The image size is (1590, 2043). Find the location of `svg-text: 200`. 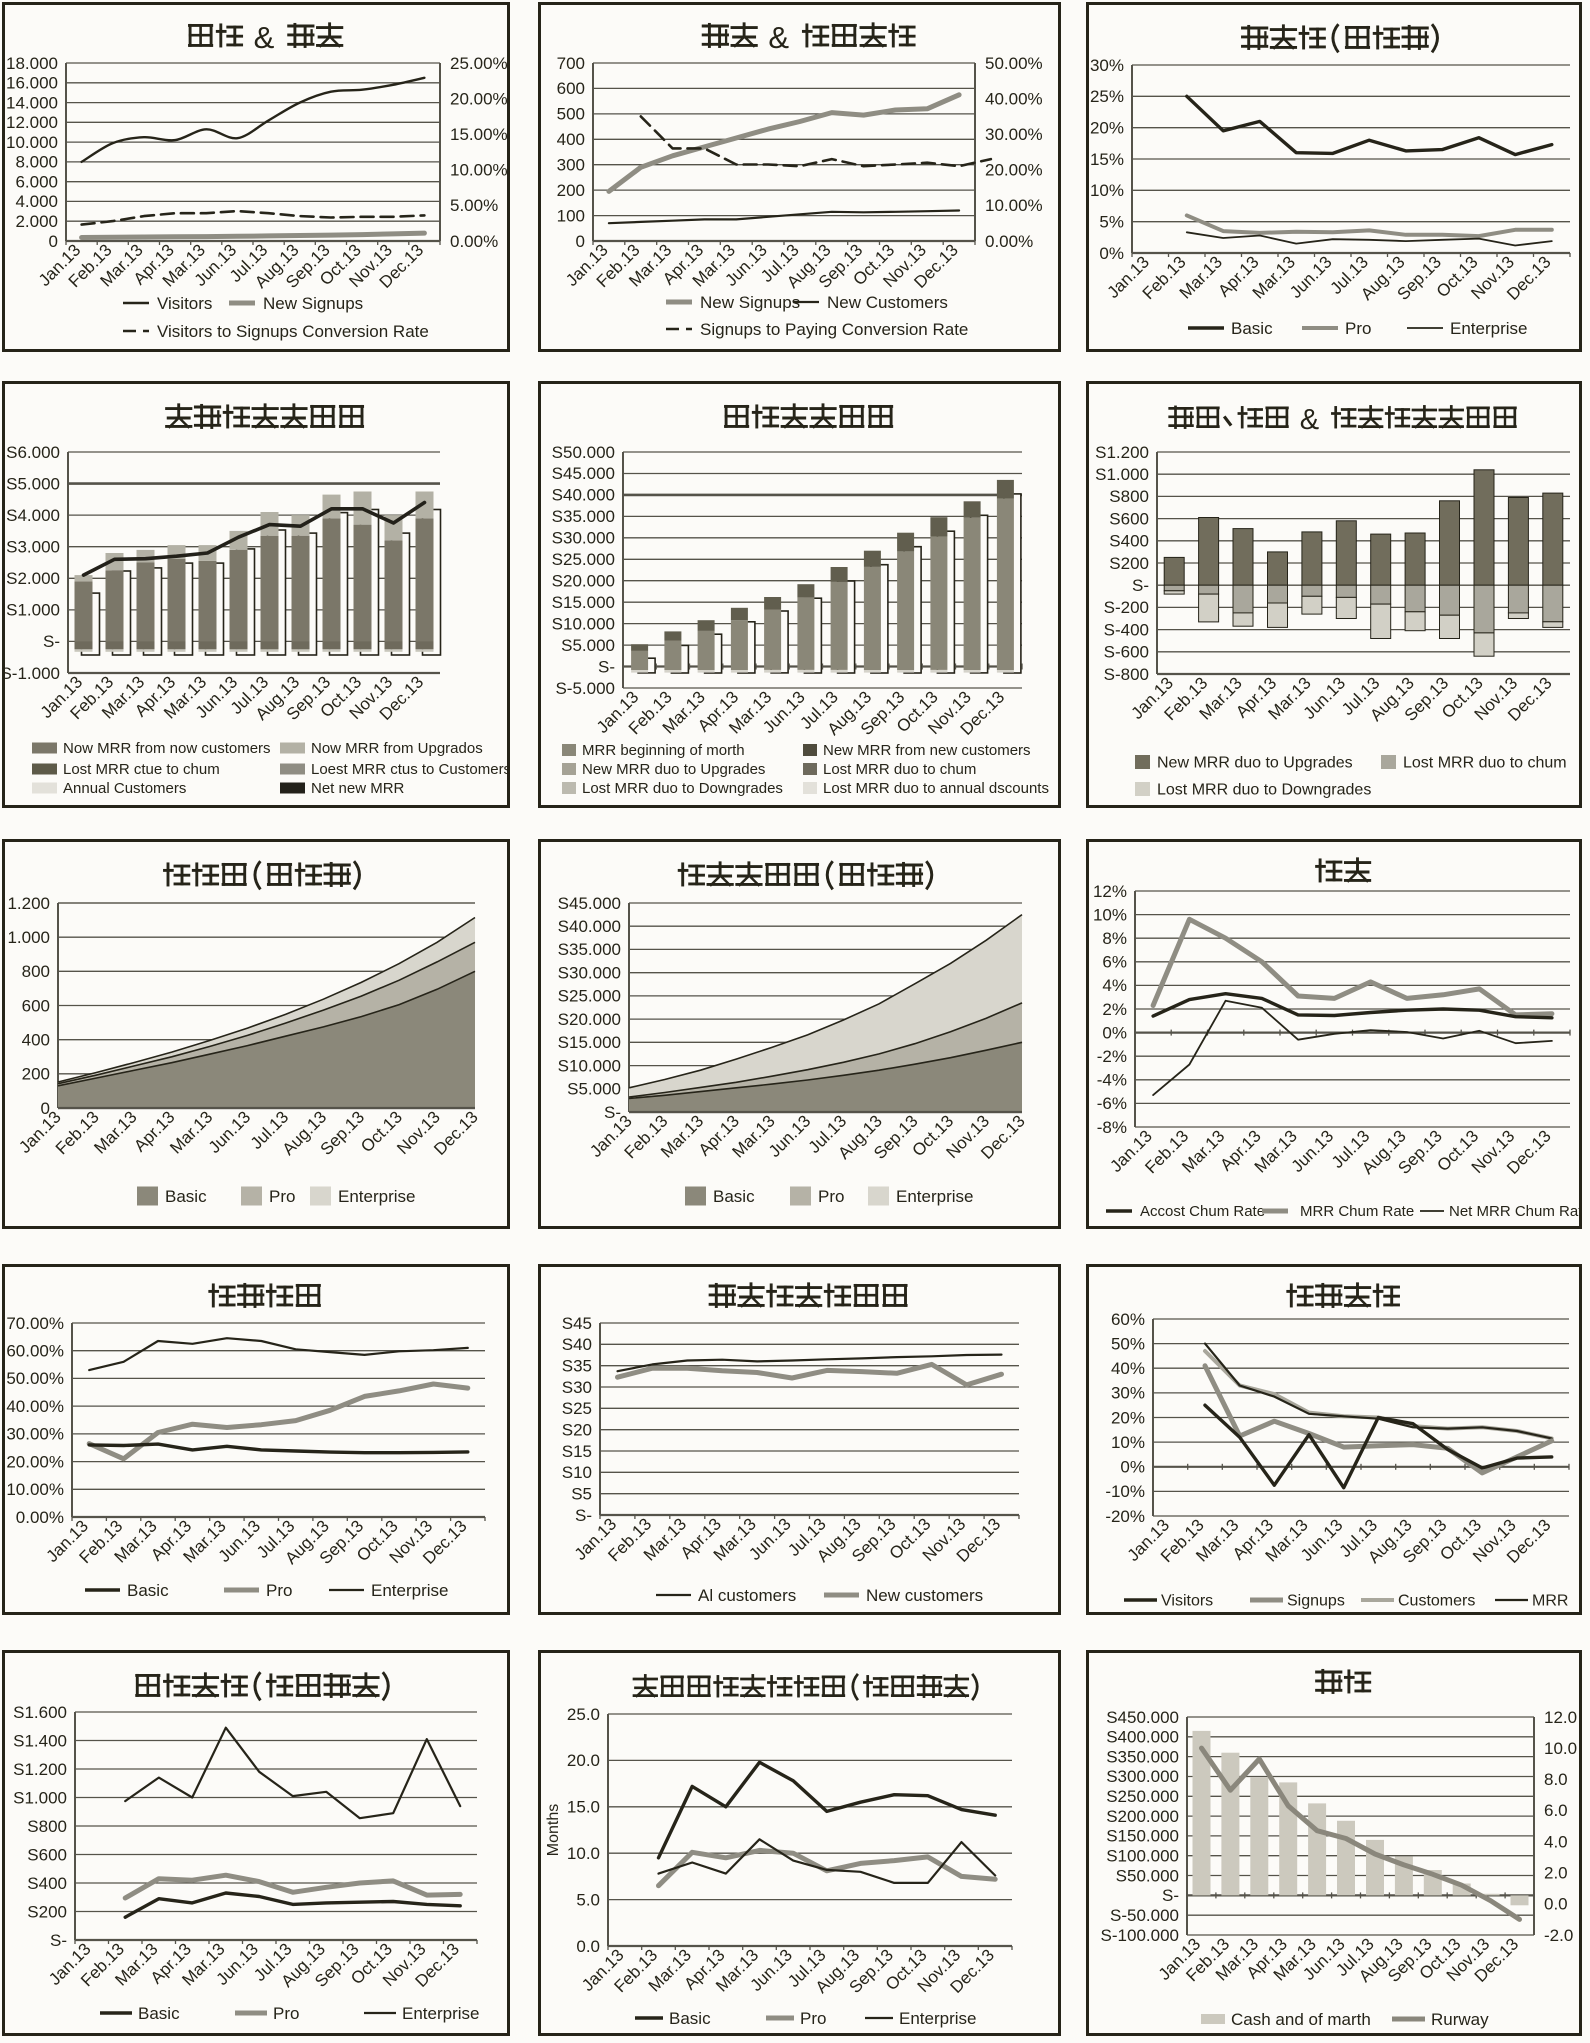

svg-text: 200 is located at coordinates (36, 1074).